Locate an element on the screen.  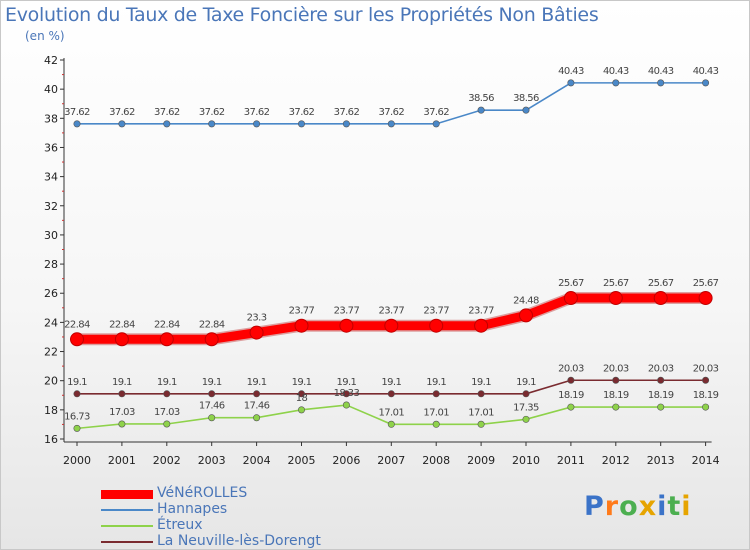
logo-letter: o is located at coordinates (629, 506).